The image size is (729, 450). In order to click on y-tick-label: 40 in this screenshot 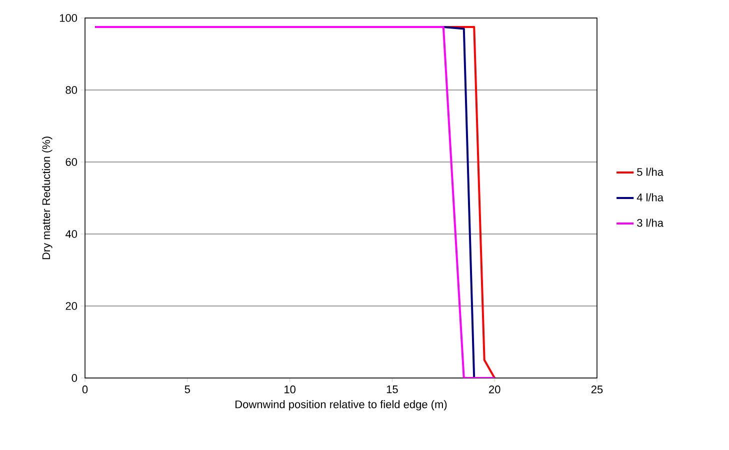, I will do `click(71, 234)`.